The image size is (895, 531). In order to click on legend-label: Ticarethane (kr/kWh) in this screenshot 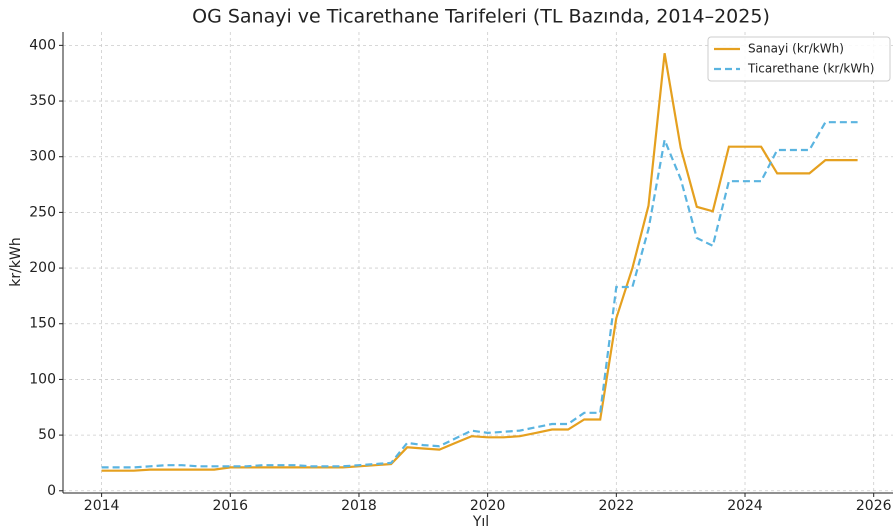, I will do `click(810, 69)`.